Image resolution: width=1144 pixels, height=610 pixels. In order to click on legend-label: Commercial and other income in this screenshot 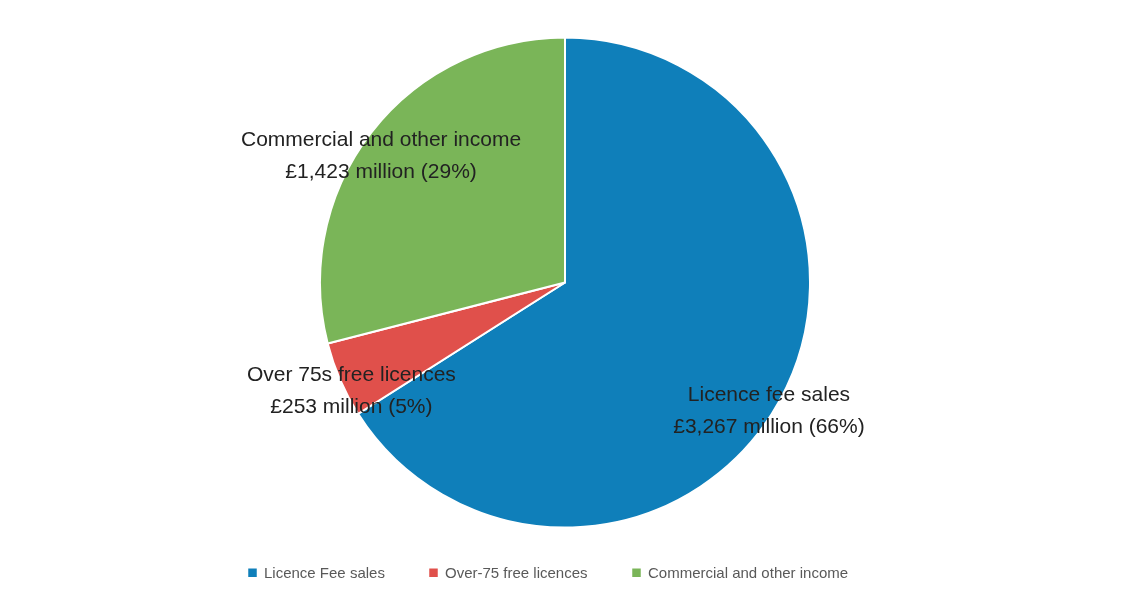, I will do `click(748, 572)`.